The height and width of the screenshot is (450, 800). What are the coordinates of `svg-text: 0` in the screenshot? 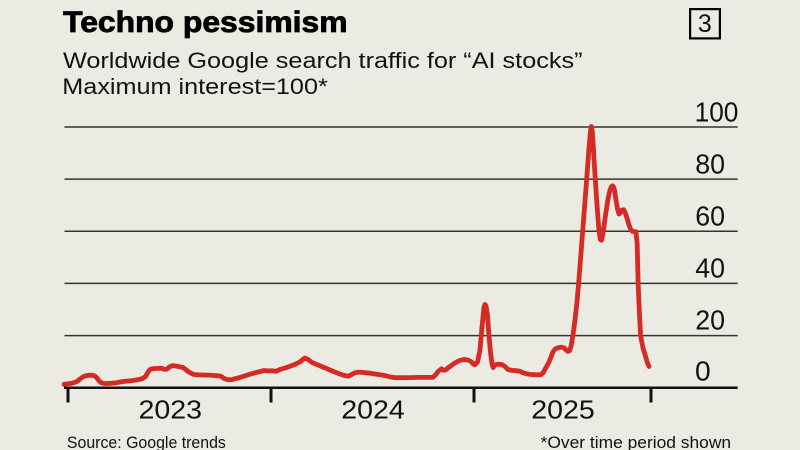 It's located at (703, 370).